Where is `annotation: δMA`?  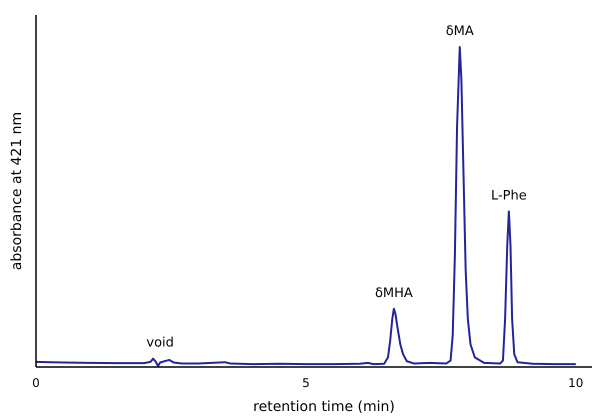 annotation: δMA is located at coordinates (460, 31).